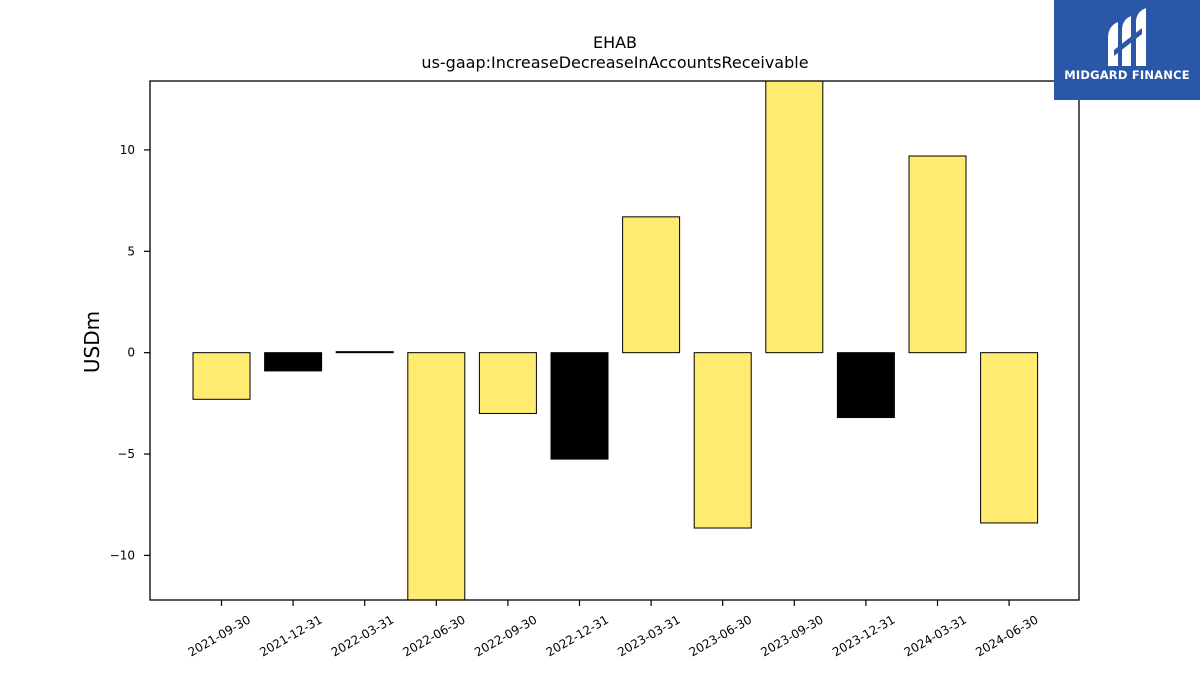 Image resolution: width=1200 pixels, height=675 pixels. I want to click on midgard-logo: MIDGARD FINANCE, so click(1127, 50).